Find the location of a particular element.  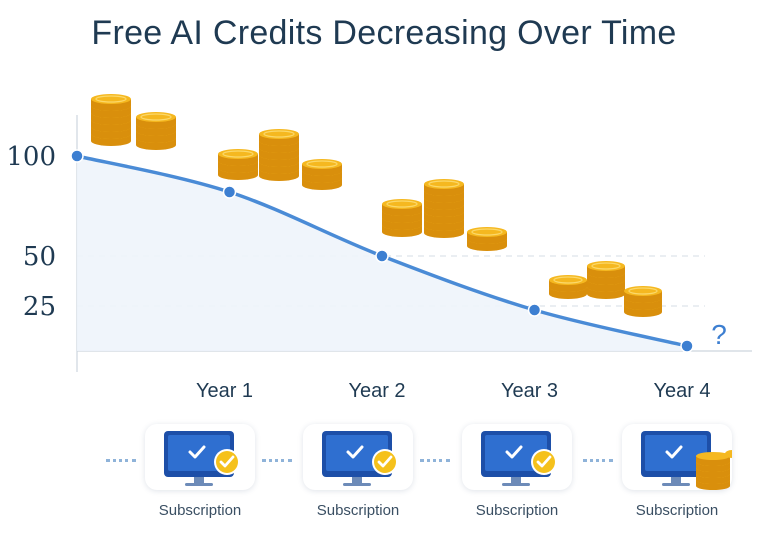

y-tick-label: 100 is located at coordinates (31, 157).